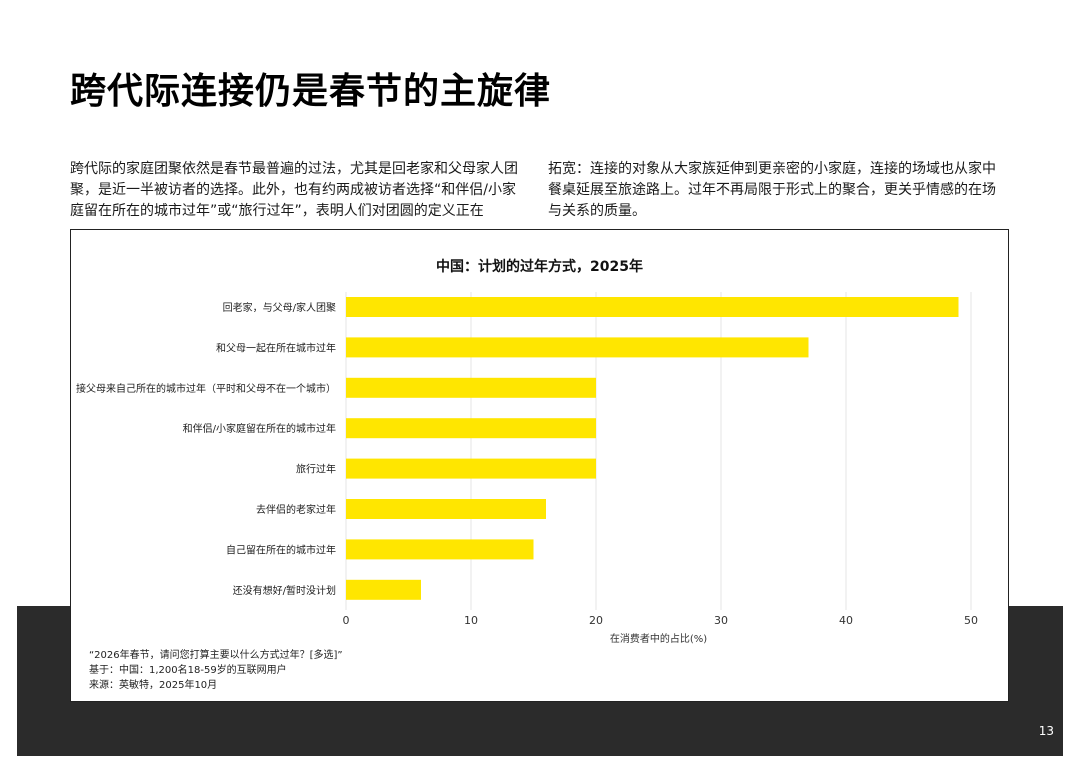  What do you see at coordinates (276, 347) in the screenshot?
I see `category-label: 和父母一起在所在城市过年` at bounding box center [276, 347].